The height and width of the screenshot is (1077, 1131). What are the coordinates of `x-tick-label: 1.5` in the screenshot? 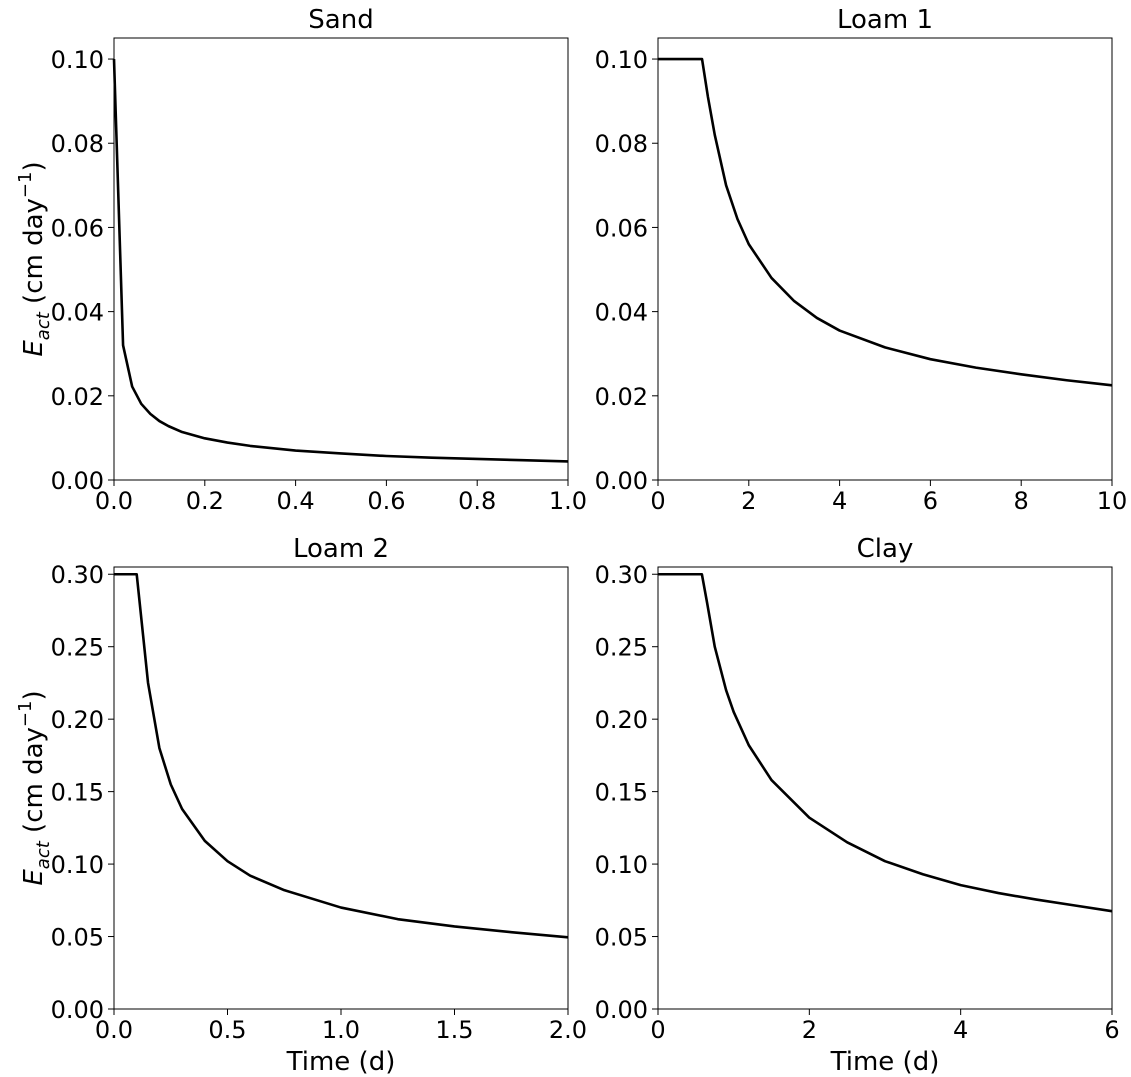 It's located at (454, 1030).